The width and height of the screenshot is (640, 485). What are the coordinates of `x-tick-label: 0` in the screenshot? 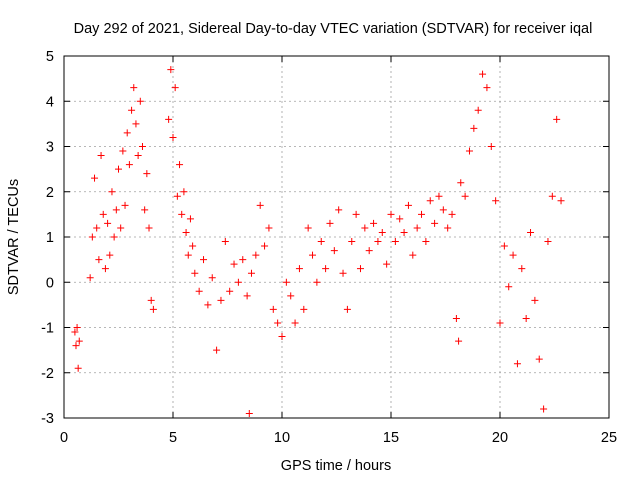 It's located at (64, 438).